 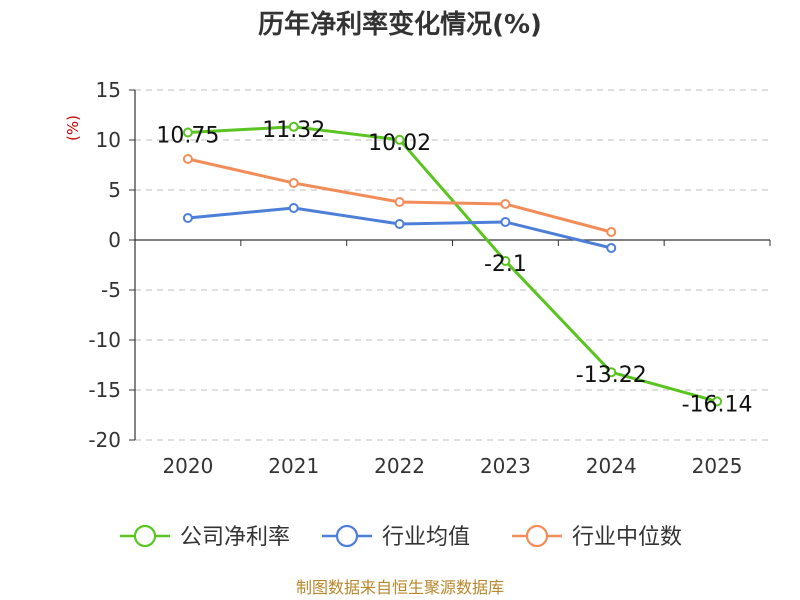 What do you see at coordinates (627, 537) in the screenshot?
I see `legend-label: 行业中位数` at bounding box center [627, 537].